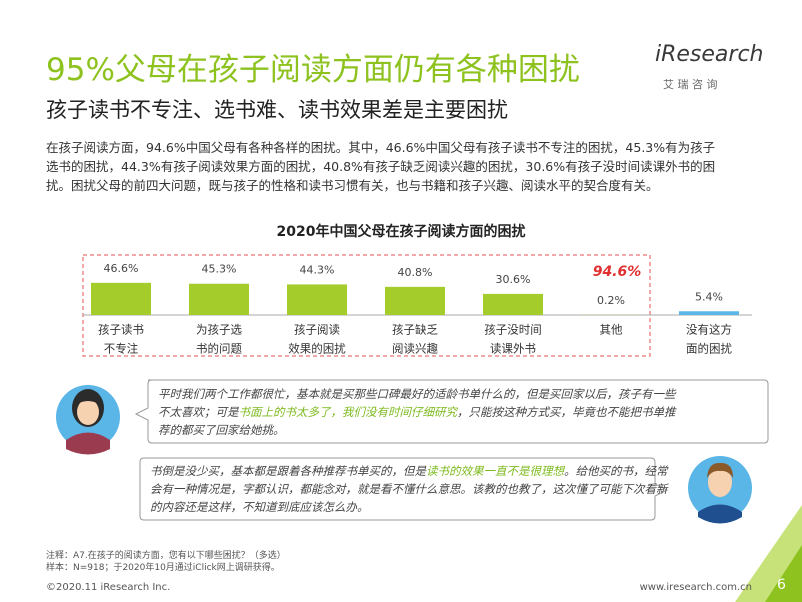 This screenshot has width=802, height=602. Describe the element at coordinates (611, 300) in the screenshot. I see `value-label: 0.2%` at that location.